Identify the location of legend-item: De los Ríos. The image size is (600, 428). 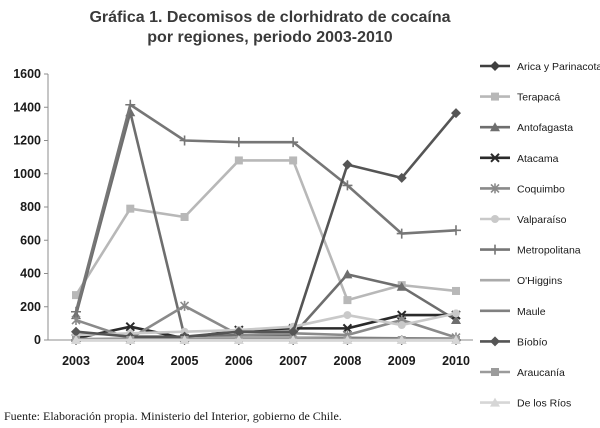
(525, 403).